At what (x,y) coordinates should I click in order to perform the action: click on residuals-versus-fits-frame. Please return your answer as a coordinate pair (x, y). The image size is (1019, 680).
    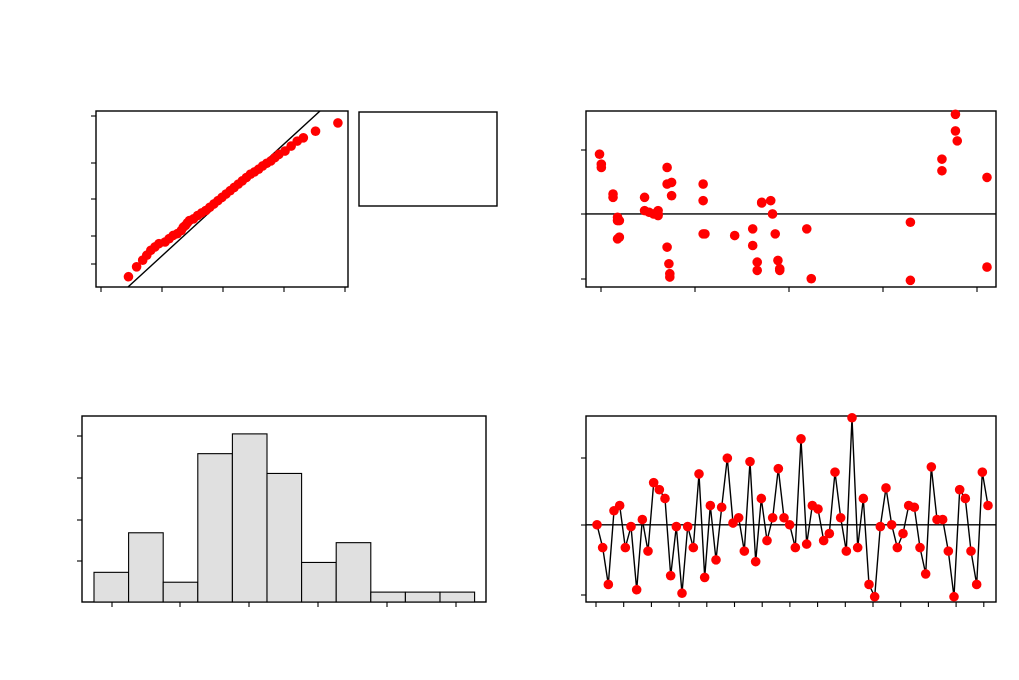
    Looking at the image, I should click on (791, 199).